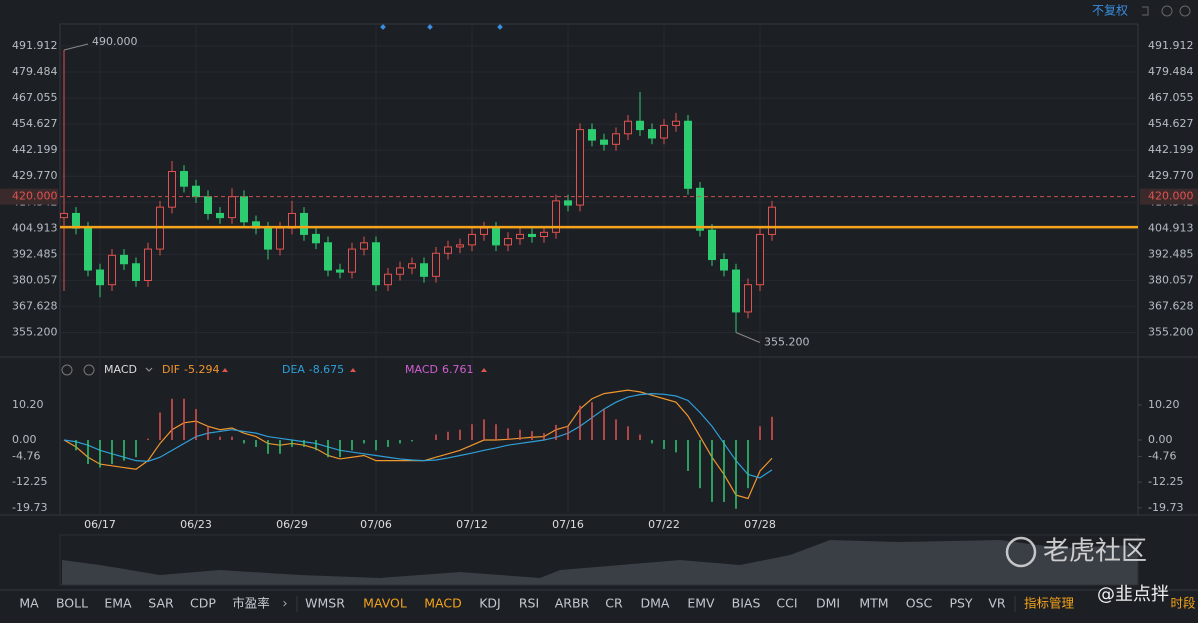 The width and height of the screenshot is (1198, 623). Describe the element at coordinates (325, 603) in the screenshot. I see `toolbar-item: WMSR` at that location.